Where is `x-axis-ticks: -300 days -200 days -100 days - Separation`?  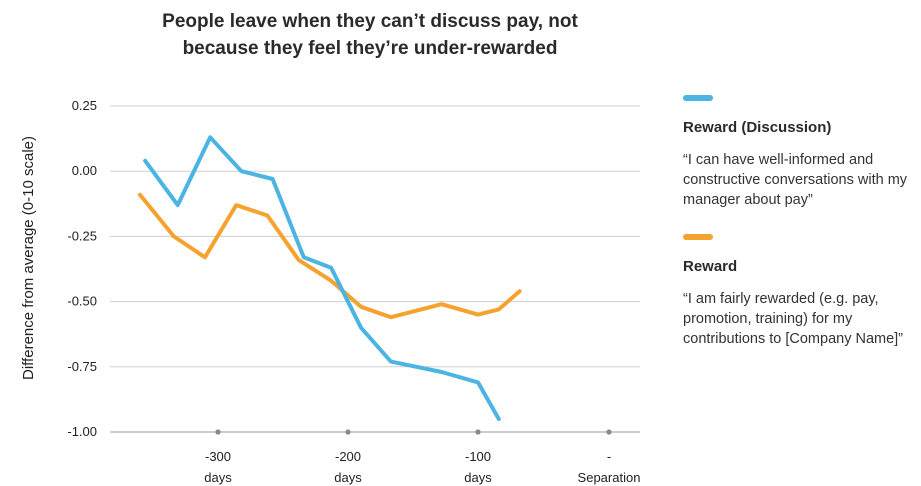
x-axis-ticks: -300 days -200 days -100 days - Separation is located at coordinates (422, 457).